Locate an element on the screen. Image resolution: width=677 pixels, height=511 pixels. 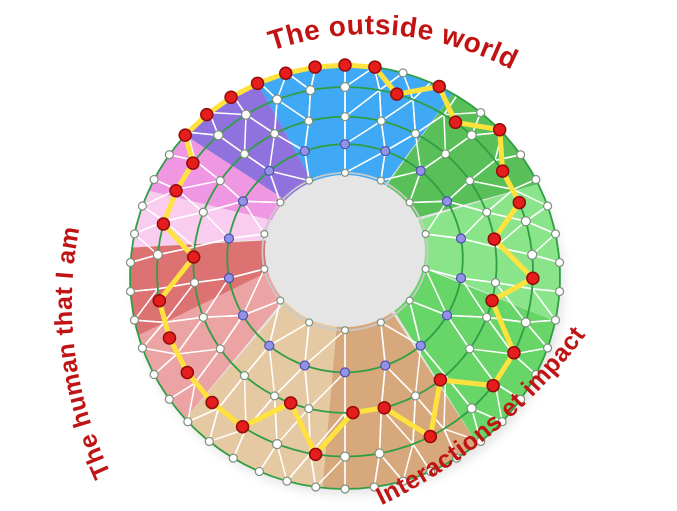
sector-tan-dark is located at coordinates (400, 400).